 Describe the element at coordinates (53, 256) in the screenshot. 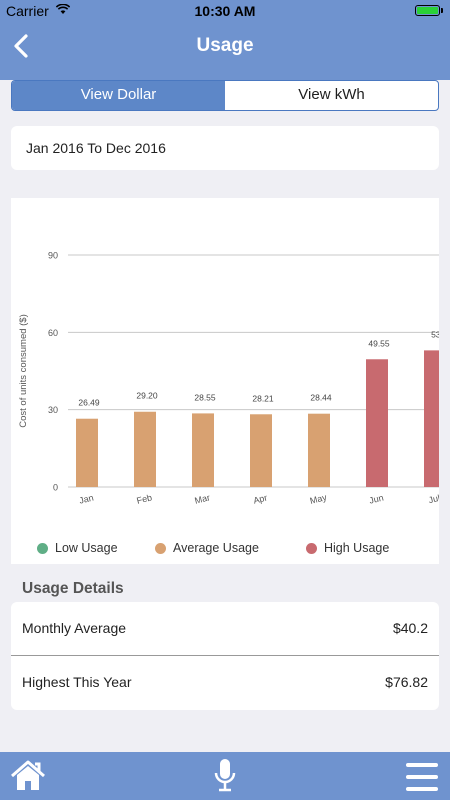

I see `y-tick-label: 90` at that location.